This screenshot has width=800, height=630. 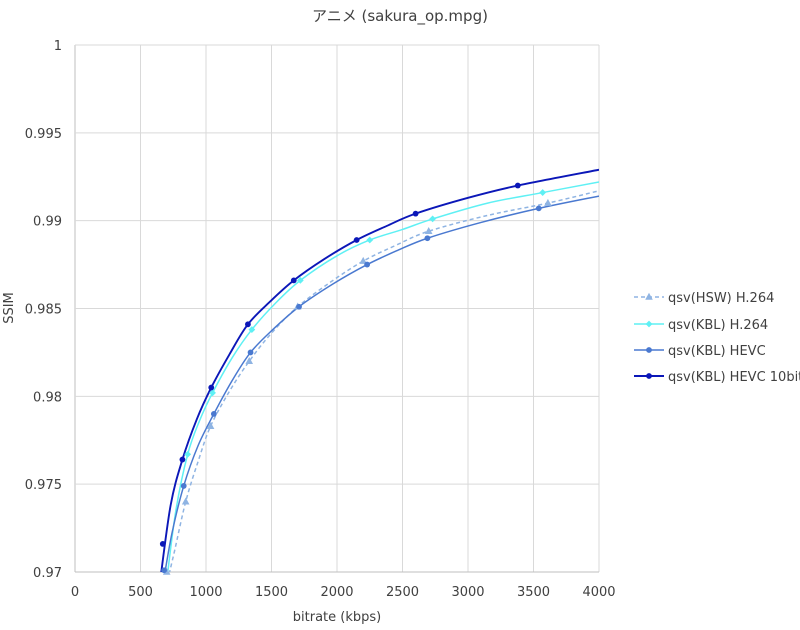 What do you see at coordinates (533, 592) in the screenshot?
I see `x-tick-label: 3500` at bounding box center [533, 592].